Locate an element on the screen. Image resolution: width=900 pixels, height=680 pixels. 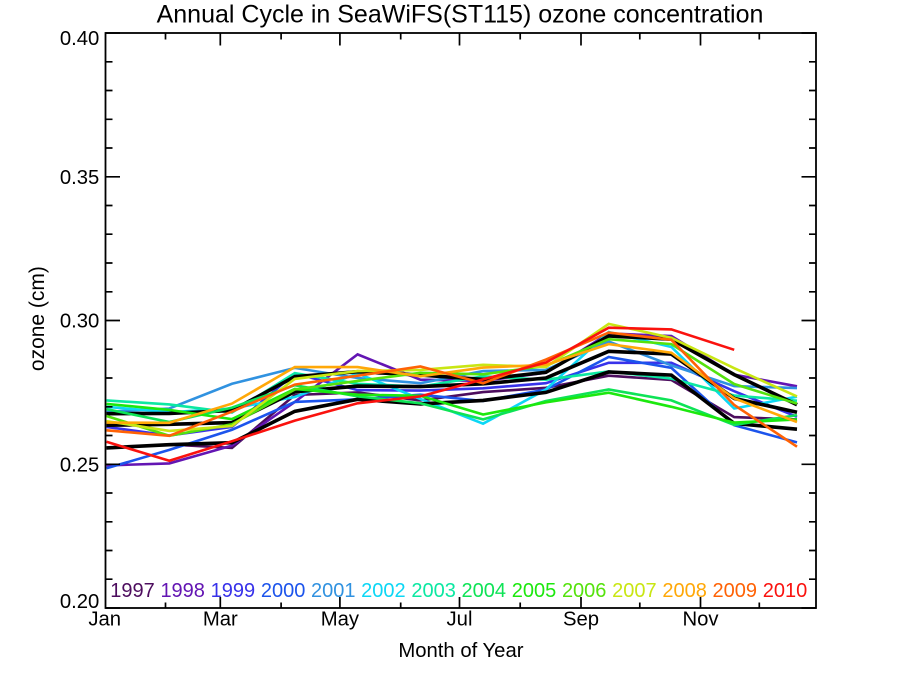
svg-text: 2002 is located at coordinates (383, 591).